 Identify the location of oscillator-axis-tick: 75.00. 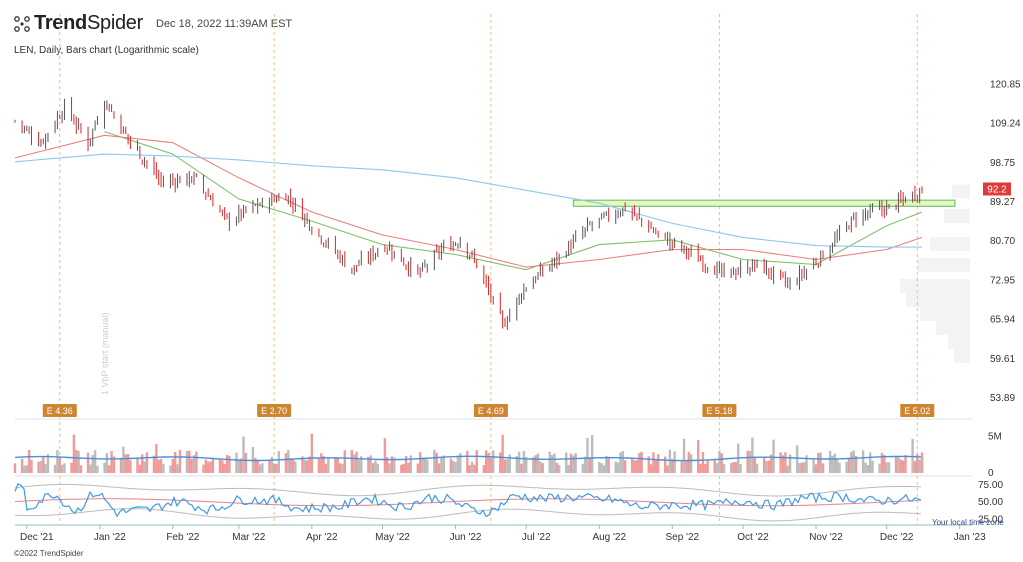
(990, 485).